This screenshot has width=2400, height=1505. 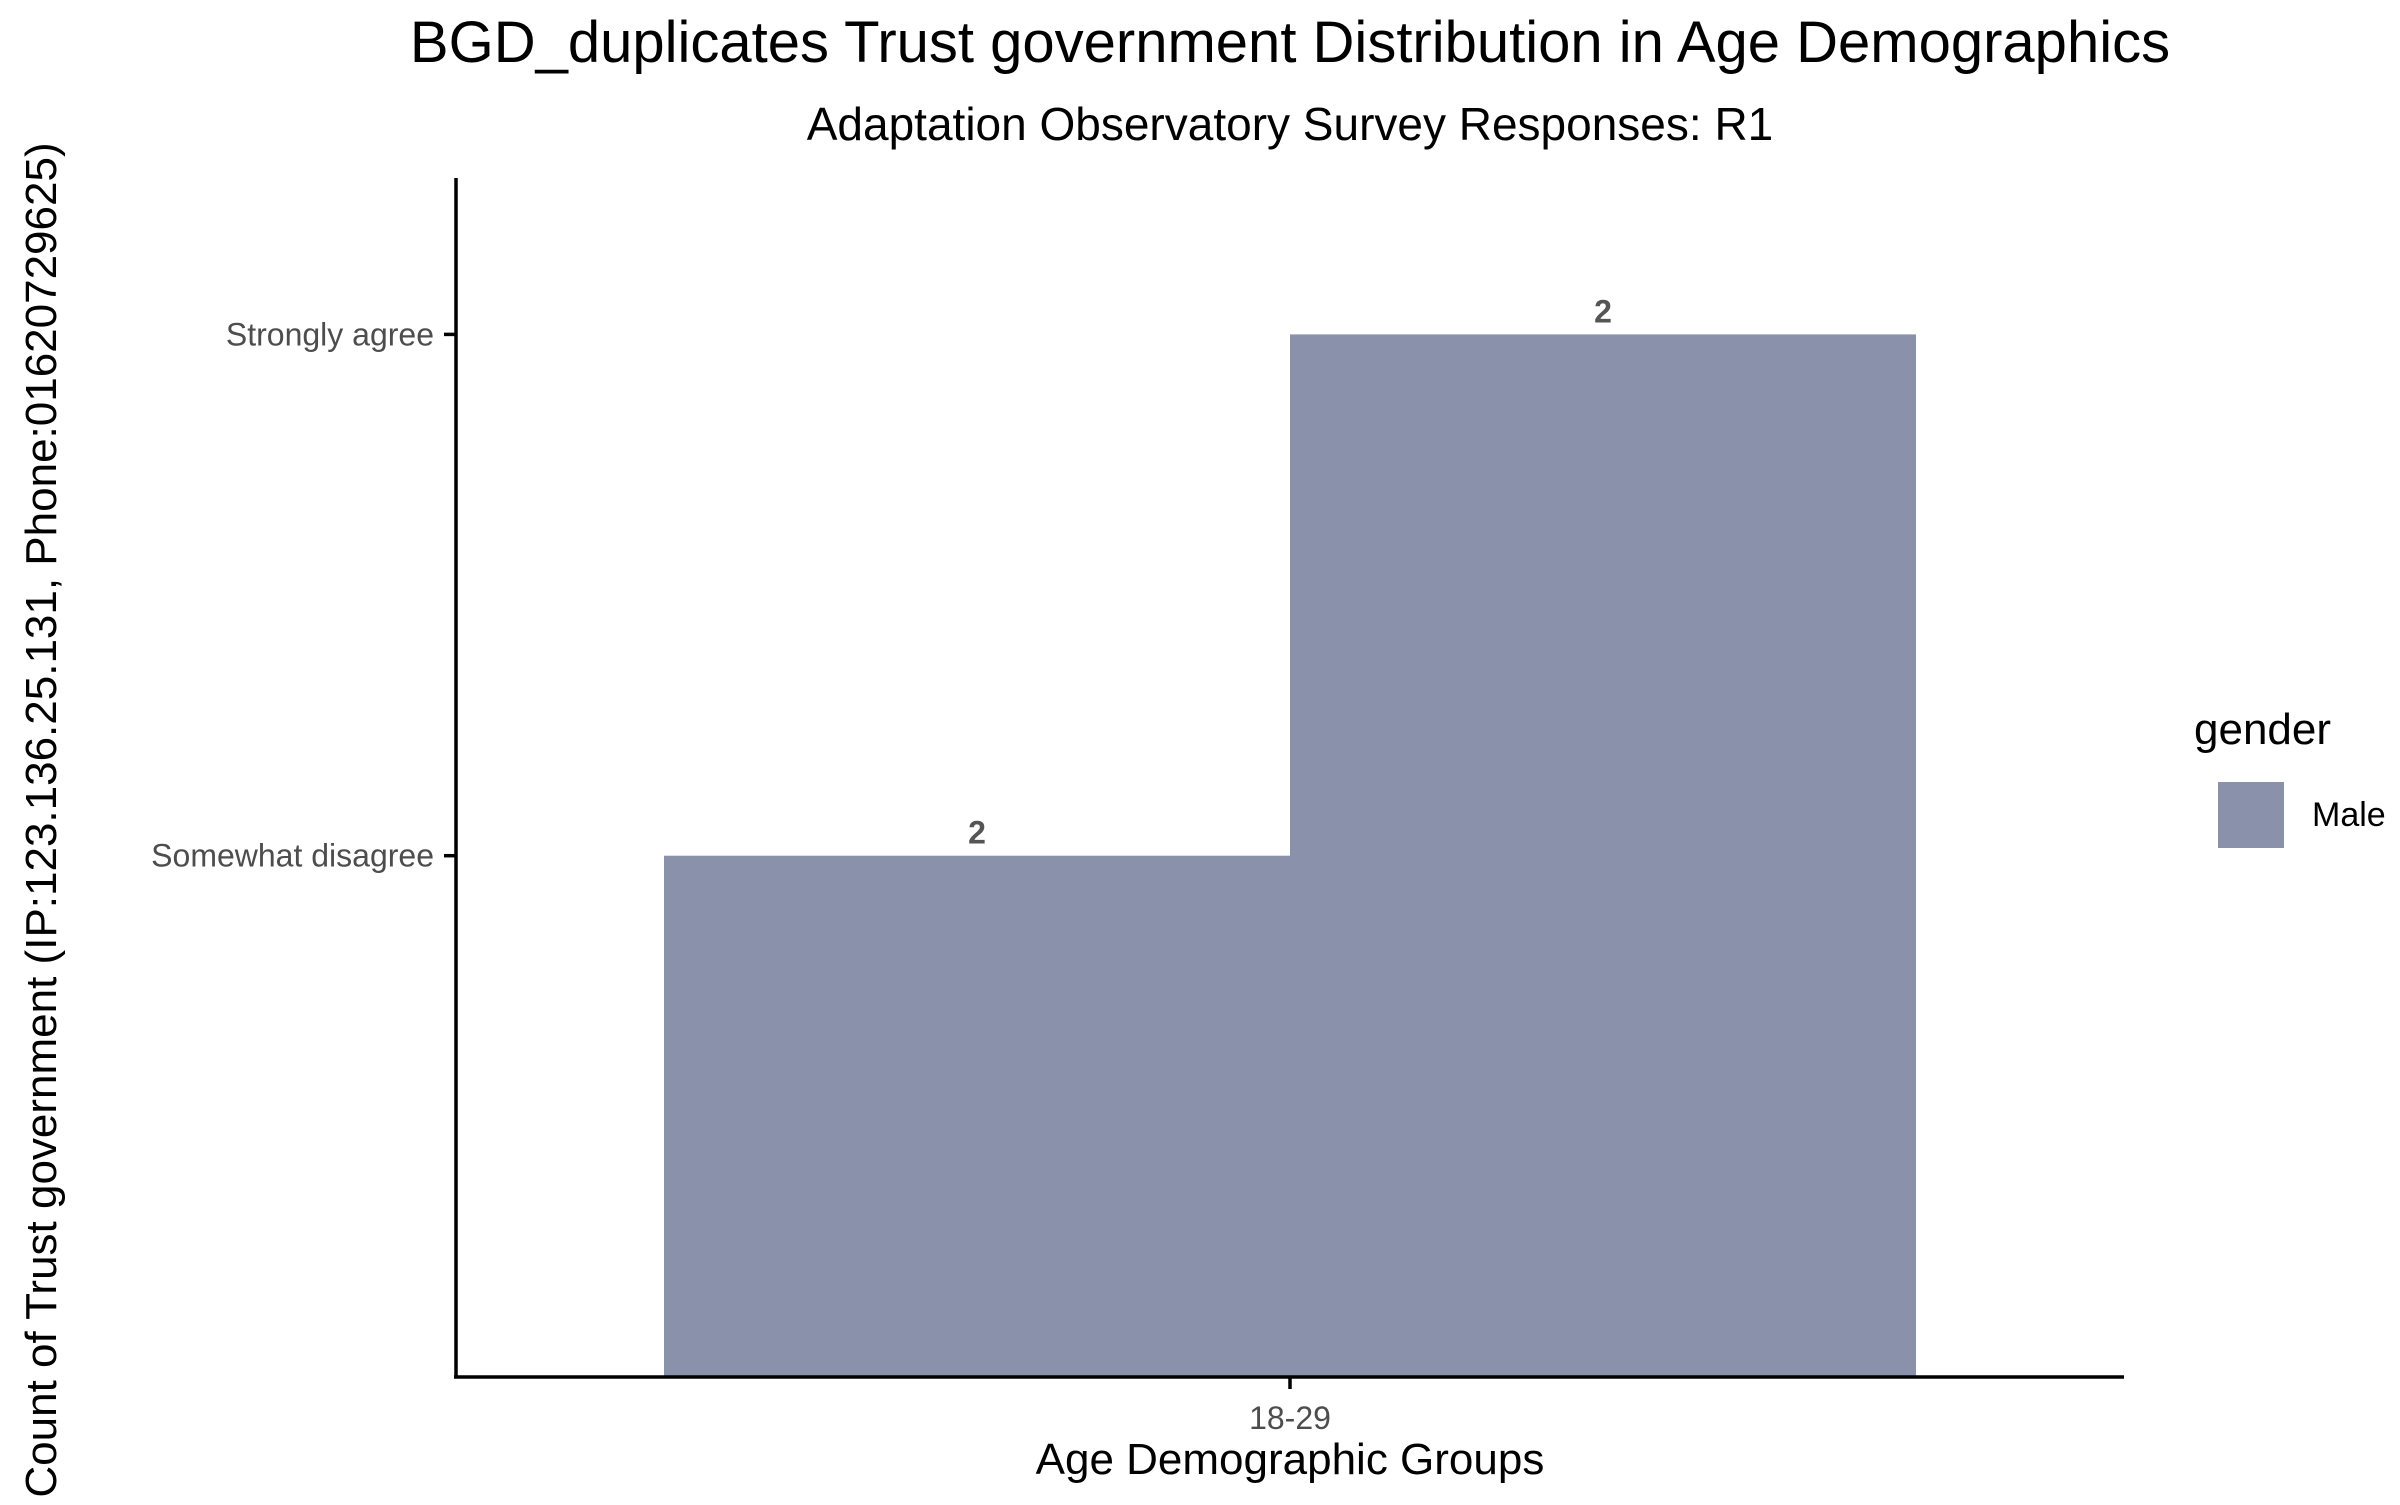 I want to click on legend-swatch, so click(x=2251, y=815).